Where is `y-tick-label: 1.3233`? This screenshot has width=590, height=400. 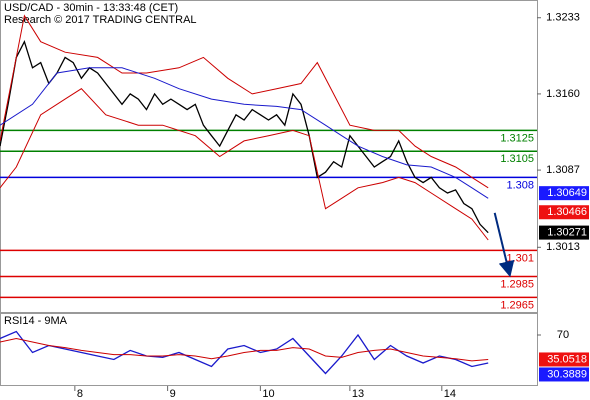
y-tick-label: 1.3233 is located at coordinates (563, 18).